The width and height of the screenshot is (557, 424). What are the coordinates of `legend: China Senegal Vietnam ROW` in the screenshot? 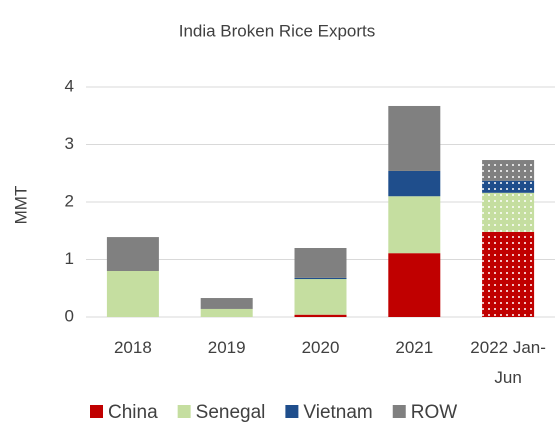 It's located at (273, 412).